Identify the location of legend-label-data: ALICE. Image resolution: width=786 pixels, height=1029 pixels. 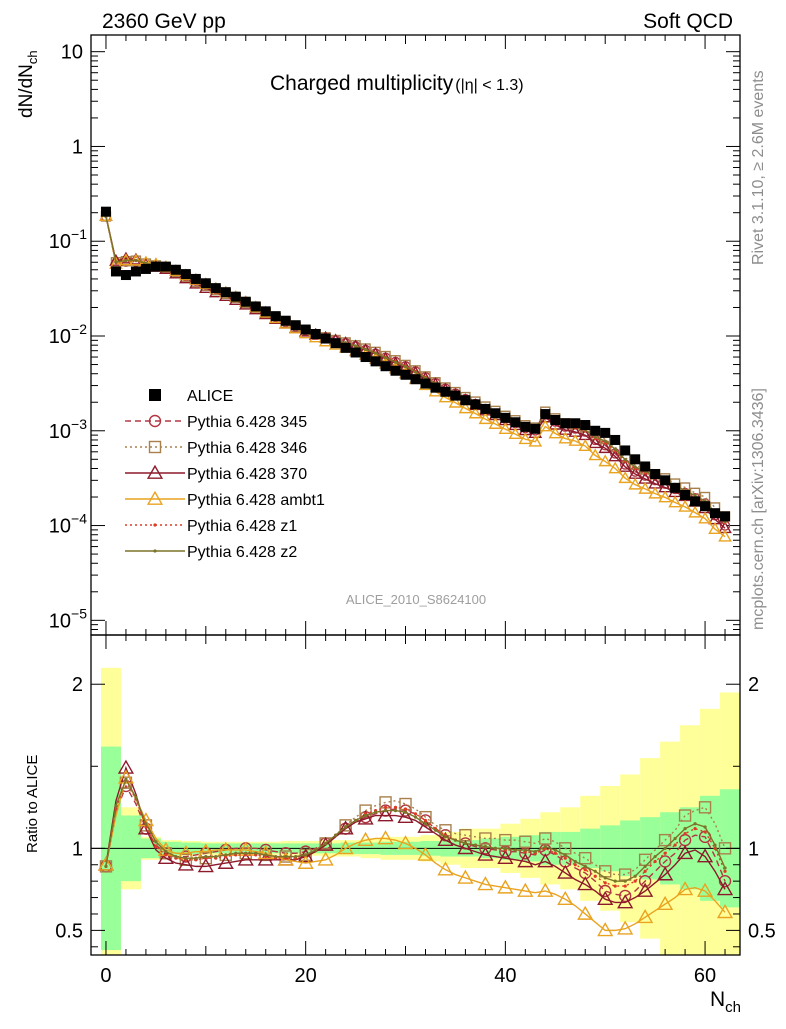
(210, 396).